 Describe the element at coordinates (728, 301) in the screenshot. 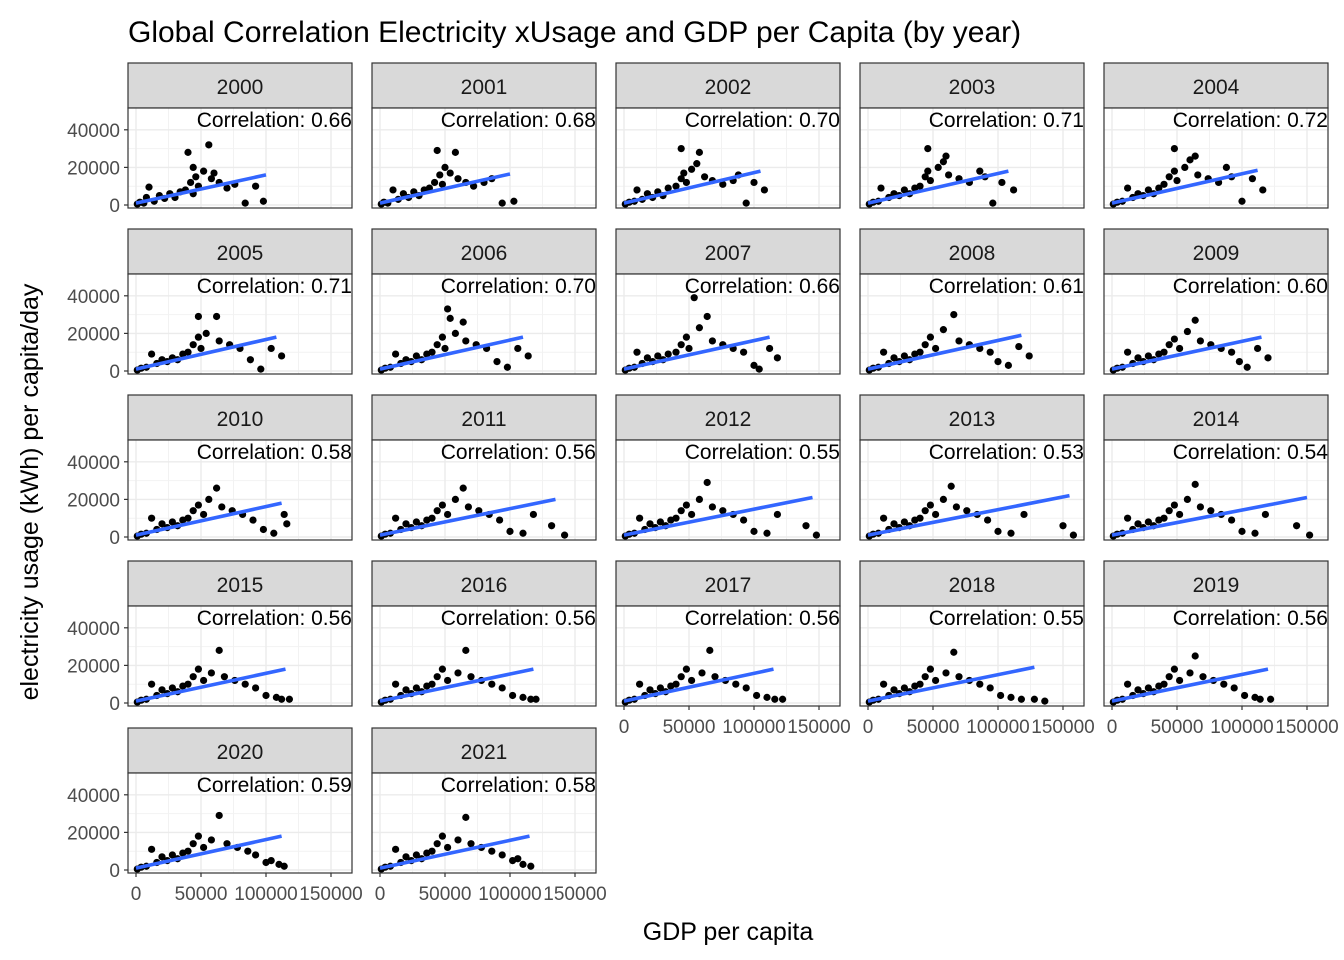

I see `facet-panel-2007: 2007 Correlation: 0.66` at that location.